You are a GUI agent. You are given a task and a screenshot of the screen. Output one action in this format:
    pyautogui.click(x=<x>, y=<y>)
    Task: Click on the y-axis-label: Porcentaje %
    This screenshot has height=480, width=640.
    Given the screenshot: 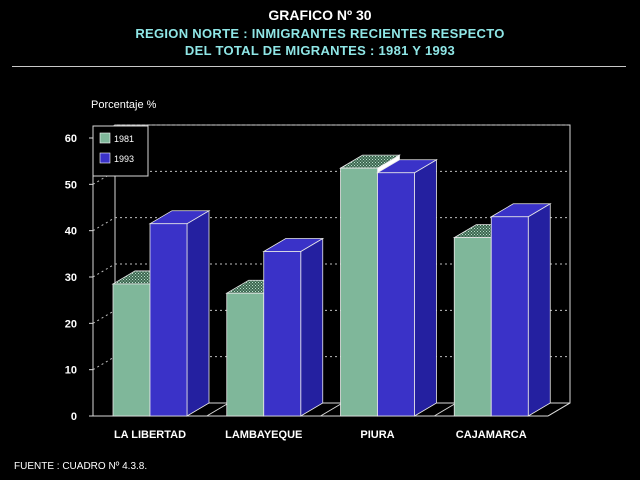 What is the action you would take?
    pyautogui.click(x=124, y=105)
    